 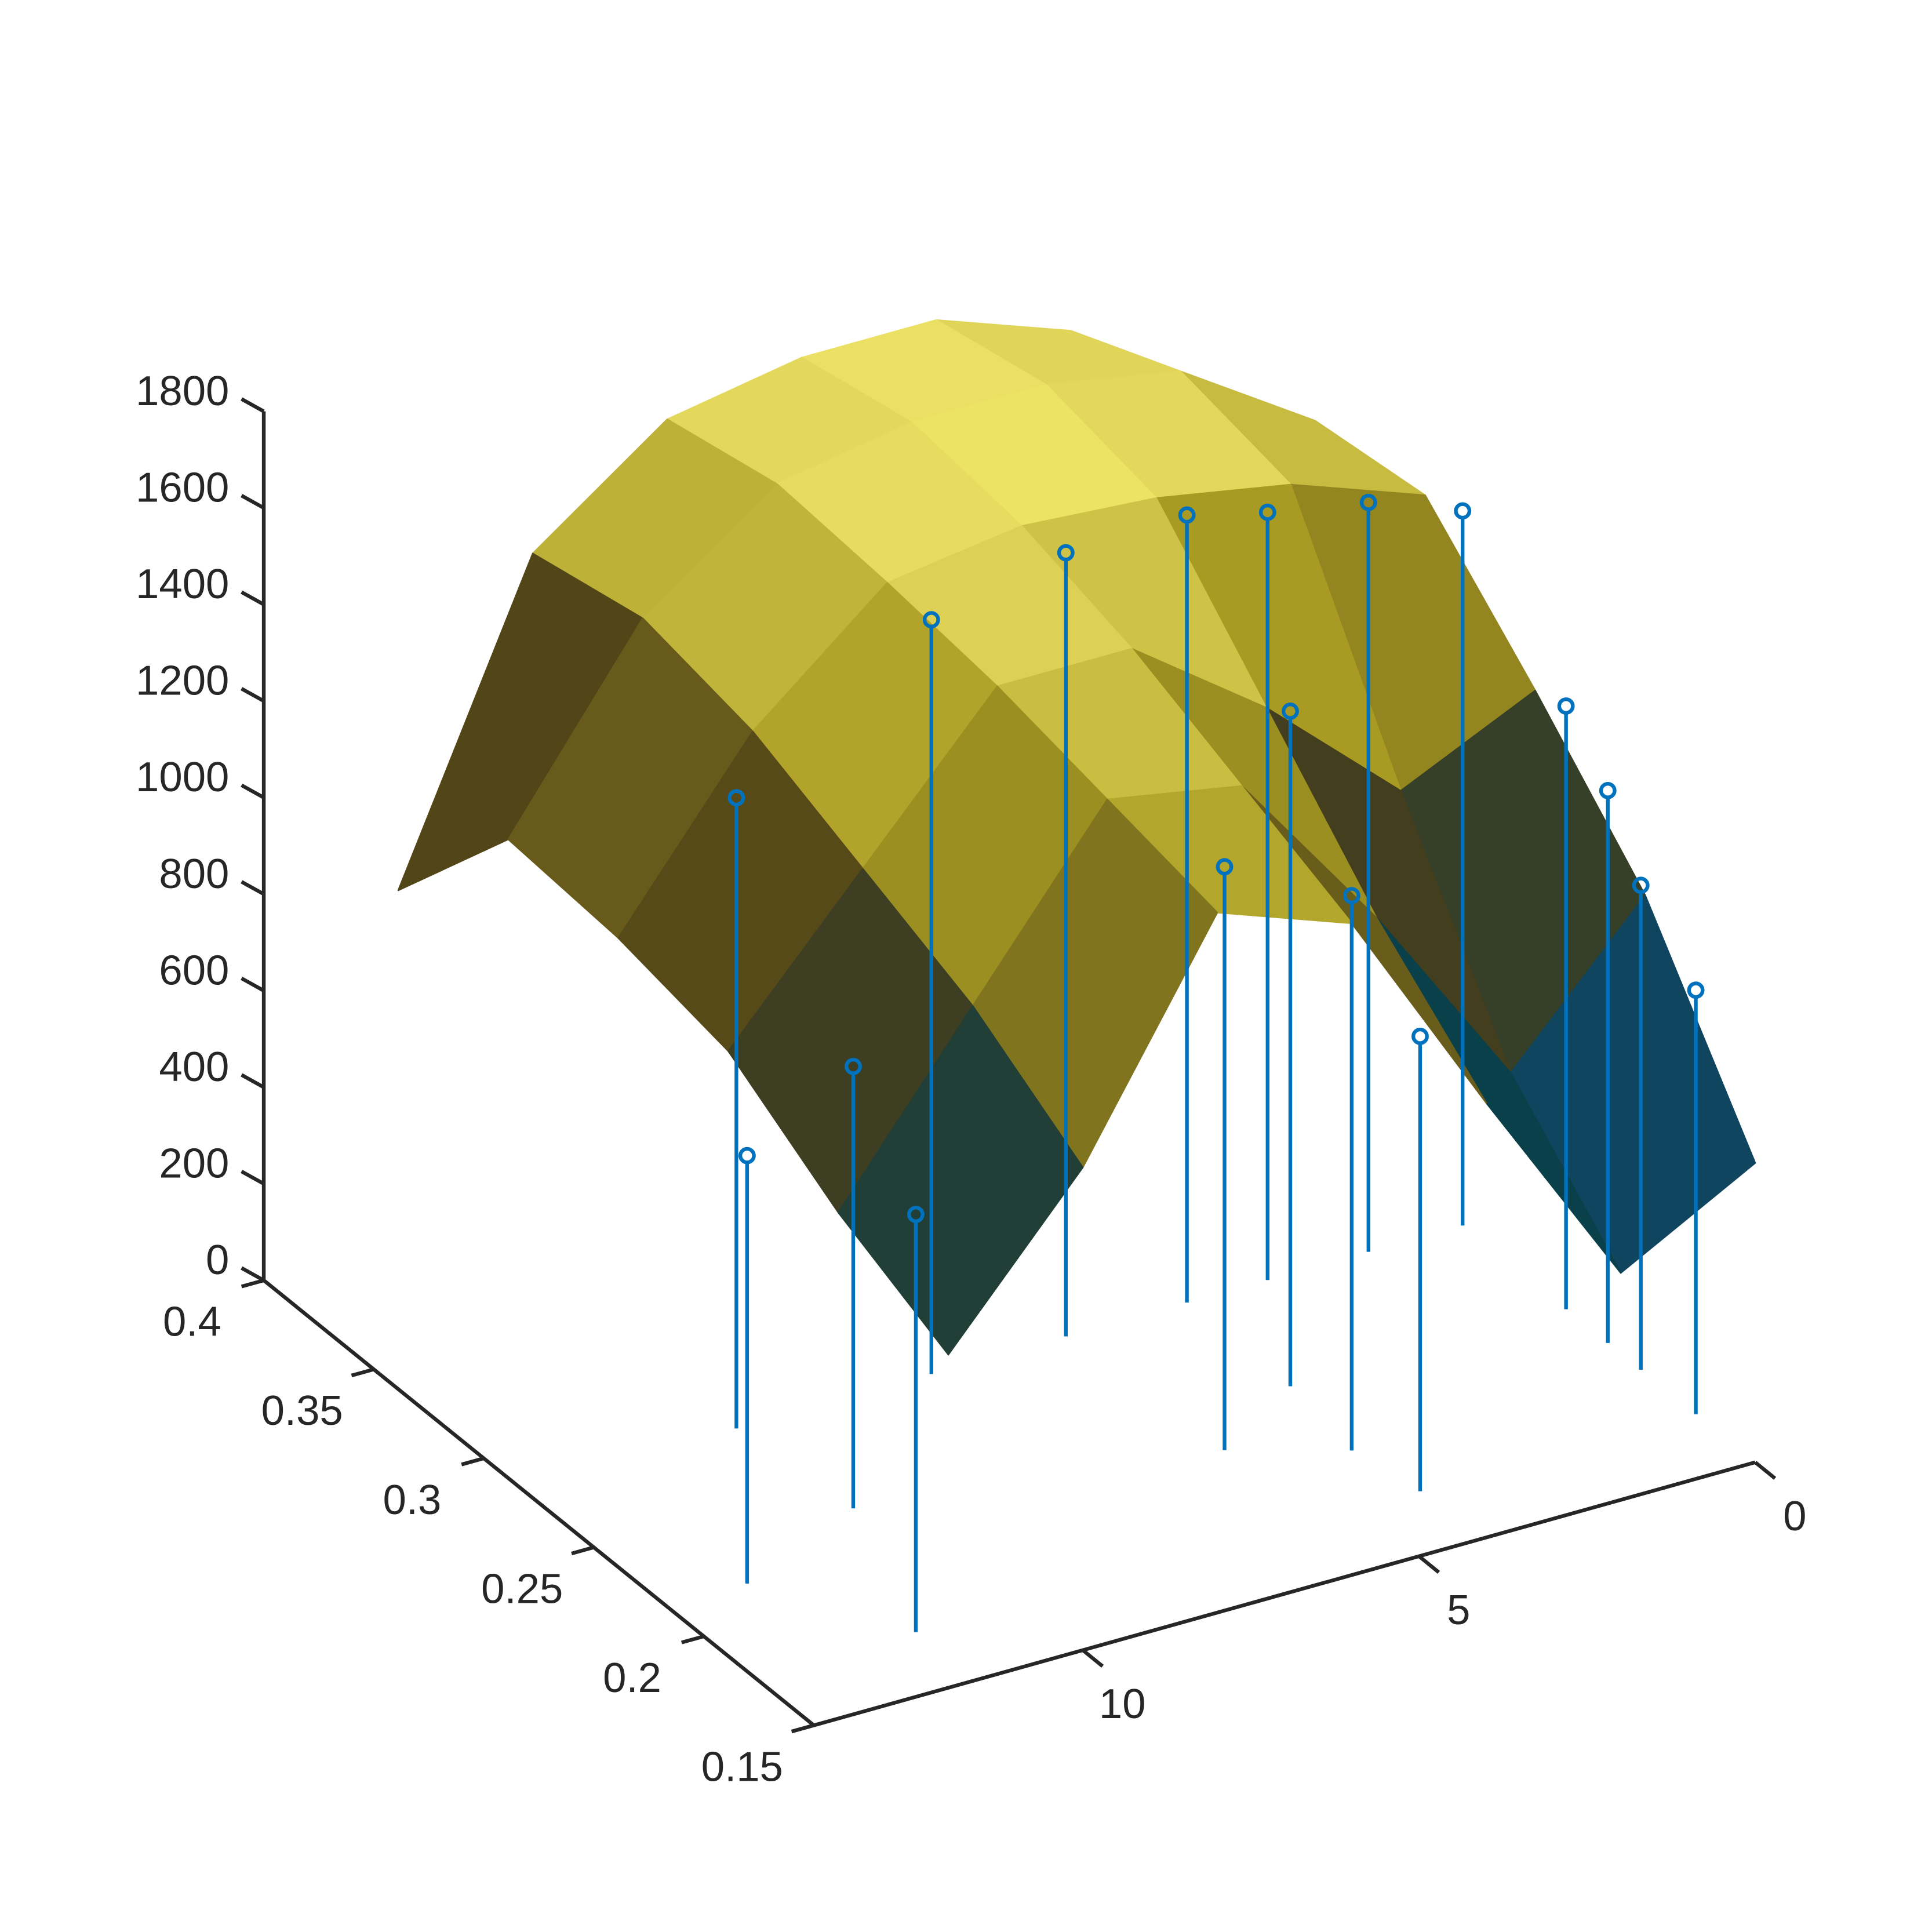 What do you see at coordinates (182, 584) in the screenshot?
I see `z-tick-label: 1400` at bounding box center [182, 584].